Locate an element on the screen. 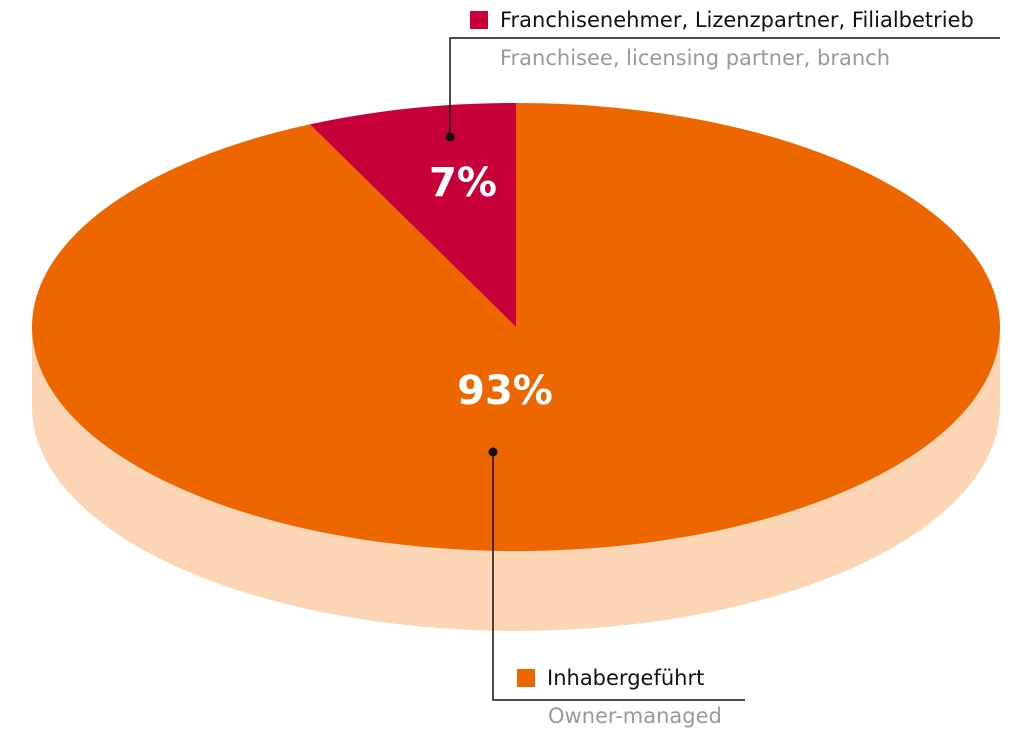  legend-label: Inhabergeführt is located at coordinates (625, 678).